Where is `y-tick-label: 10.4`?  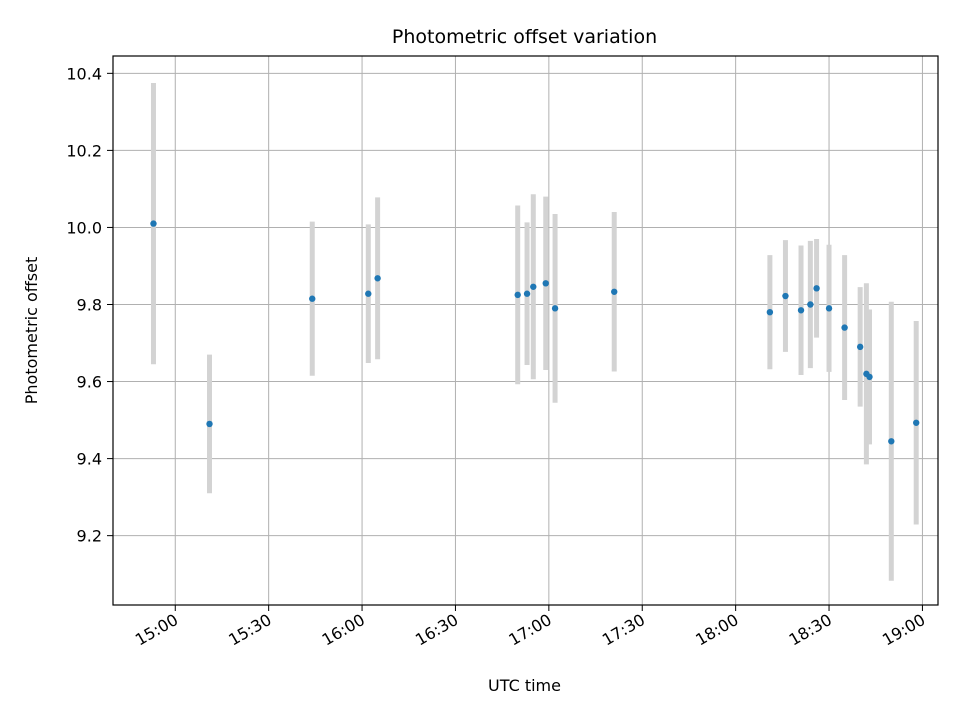
y-tick-label: 10.4 is located at coordinates (84, 73).